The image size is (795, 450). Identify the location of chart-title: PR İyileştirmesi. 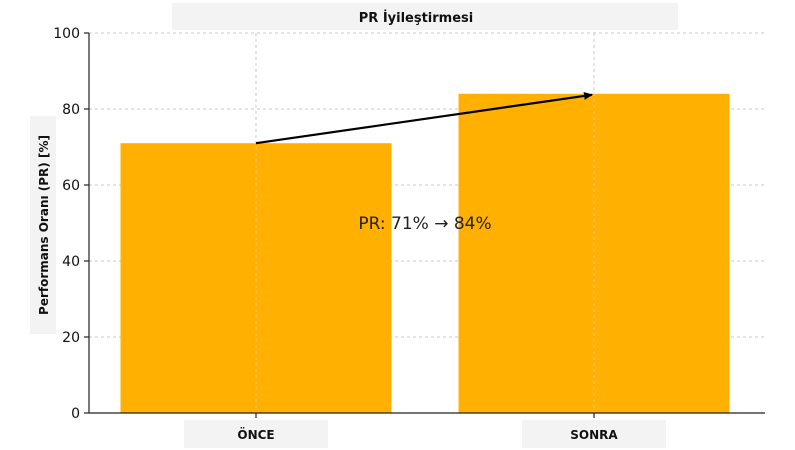
(416, 18).